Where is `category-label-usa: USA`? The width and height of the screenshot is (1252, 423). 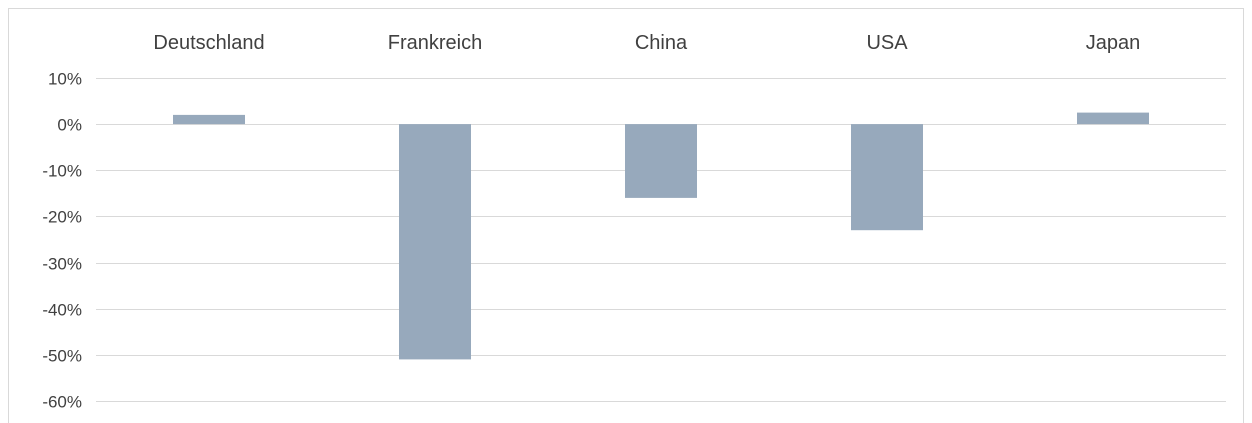
category-label-usa: USA is located at coordinates (887, 43).